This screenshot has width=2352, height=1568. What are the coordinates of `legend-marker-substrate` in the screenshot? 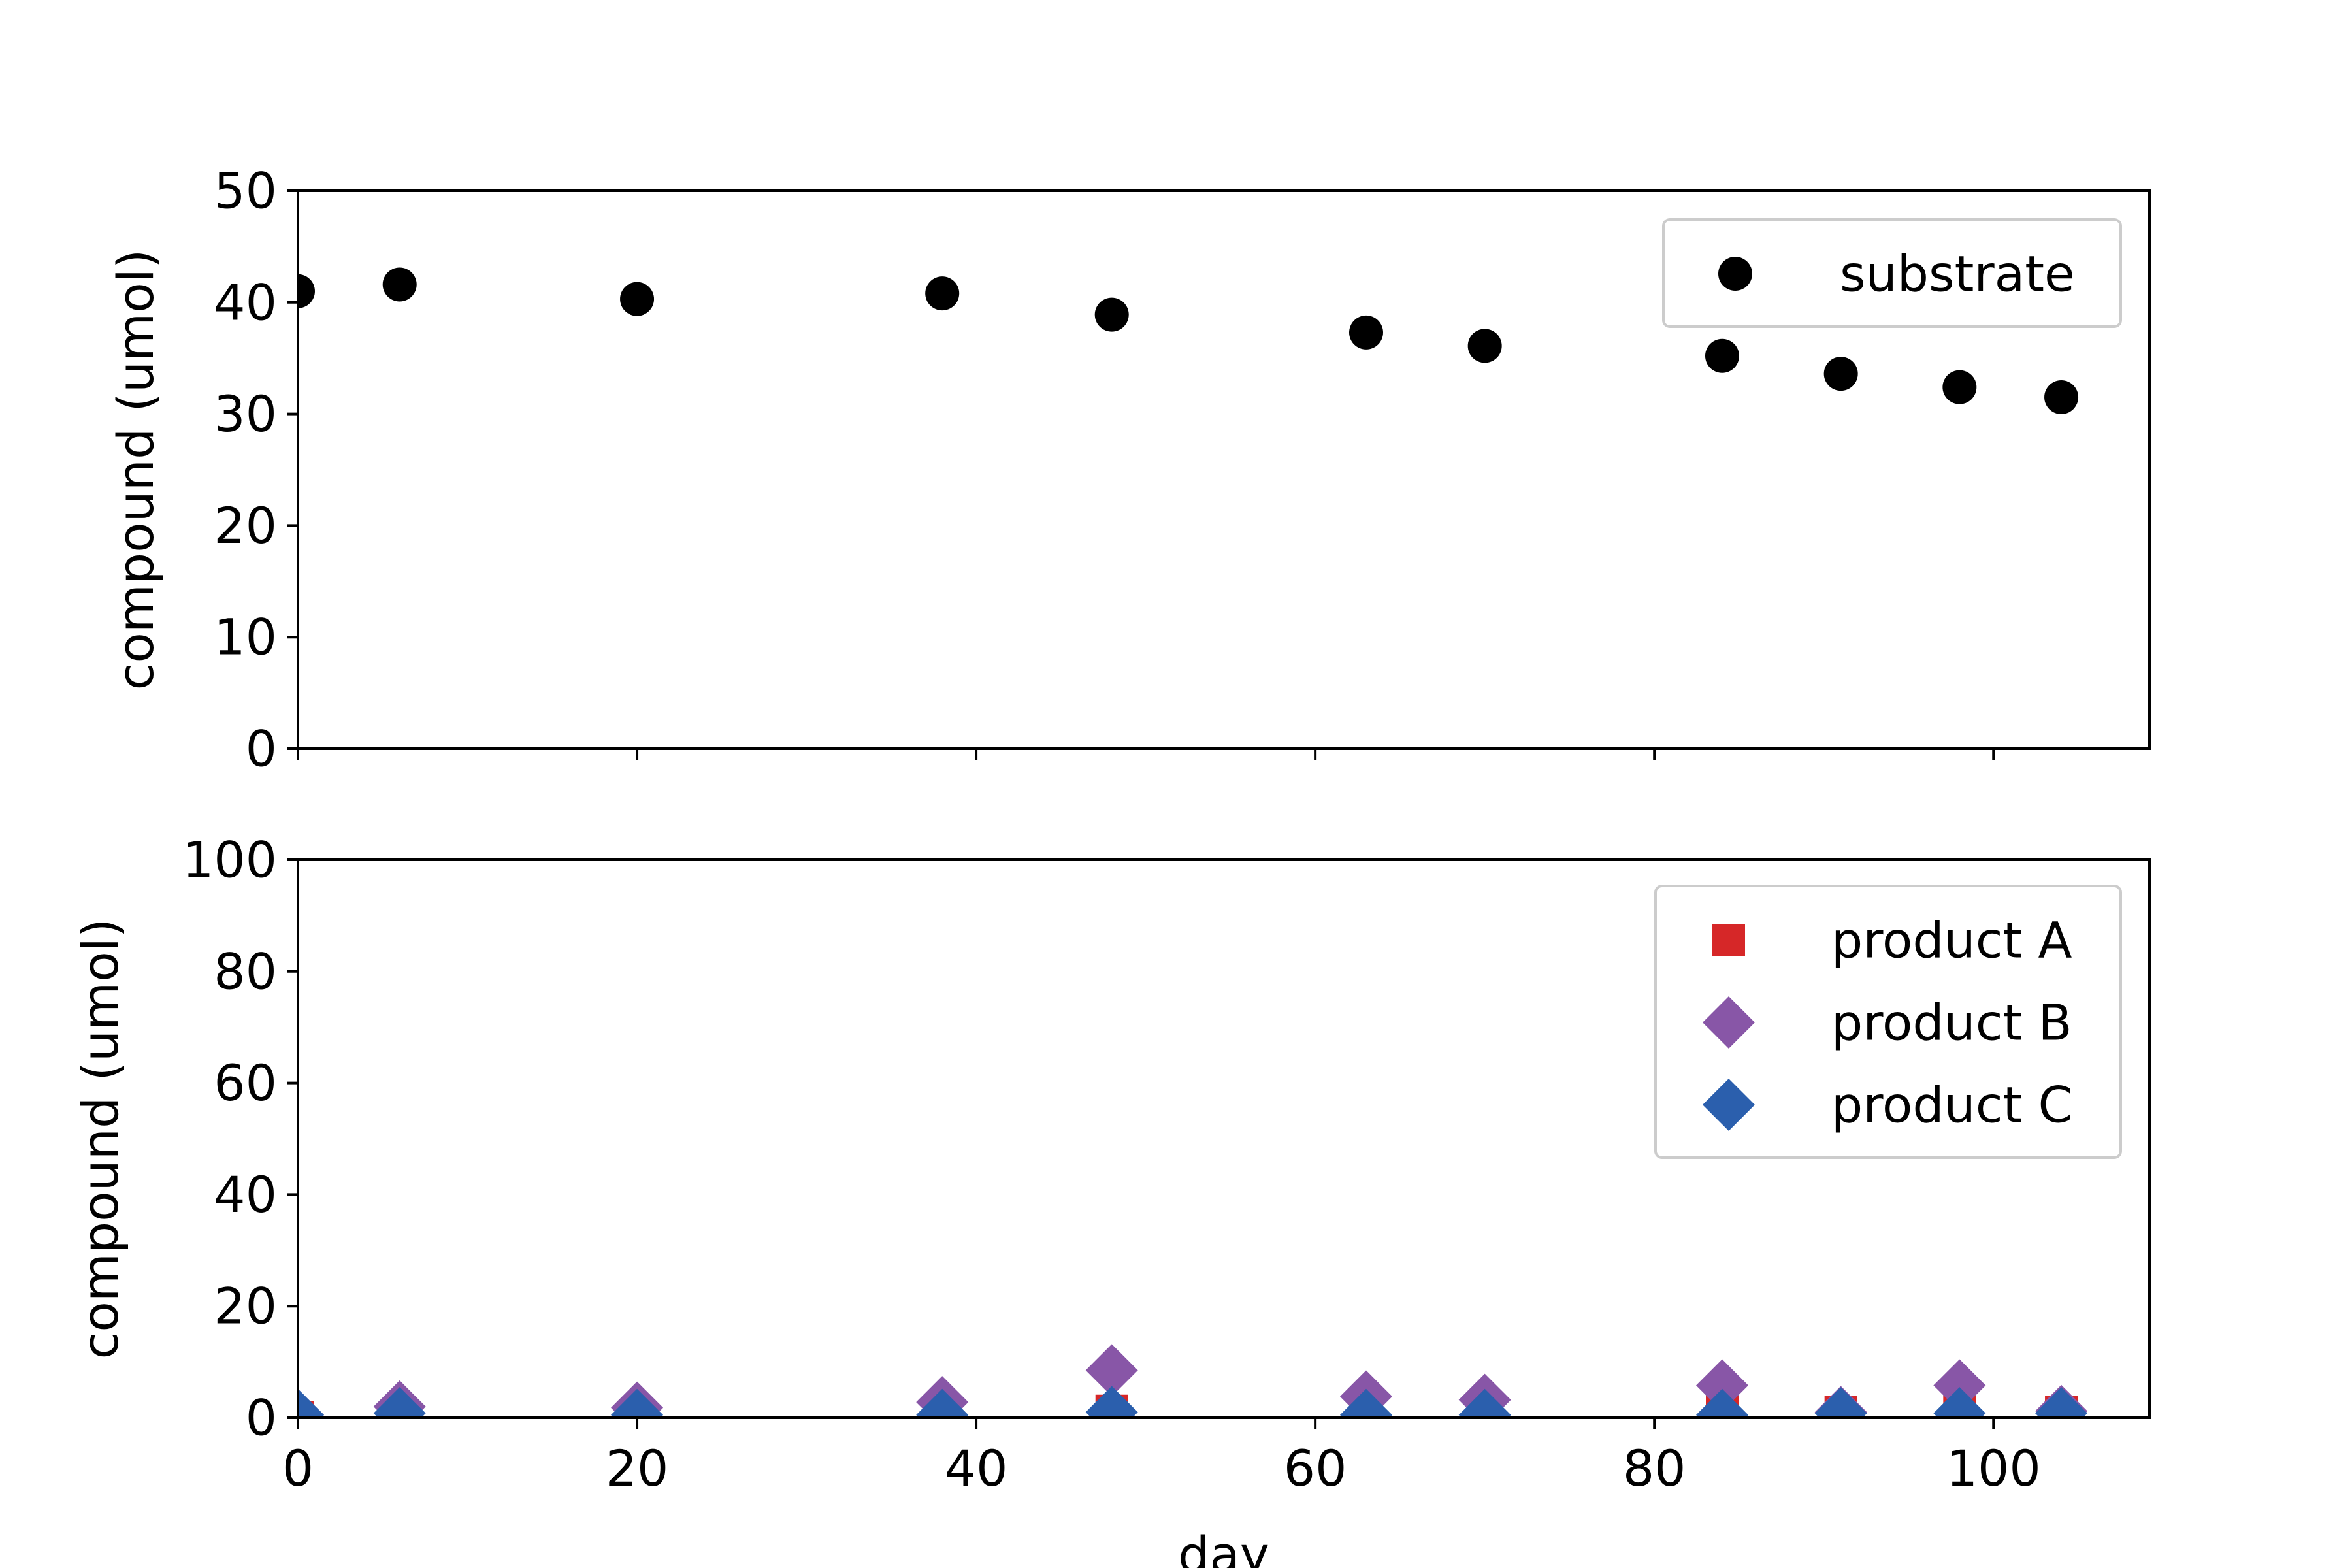 It's located at (1735, 274).